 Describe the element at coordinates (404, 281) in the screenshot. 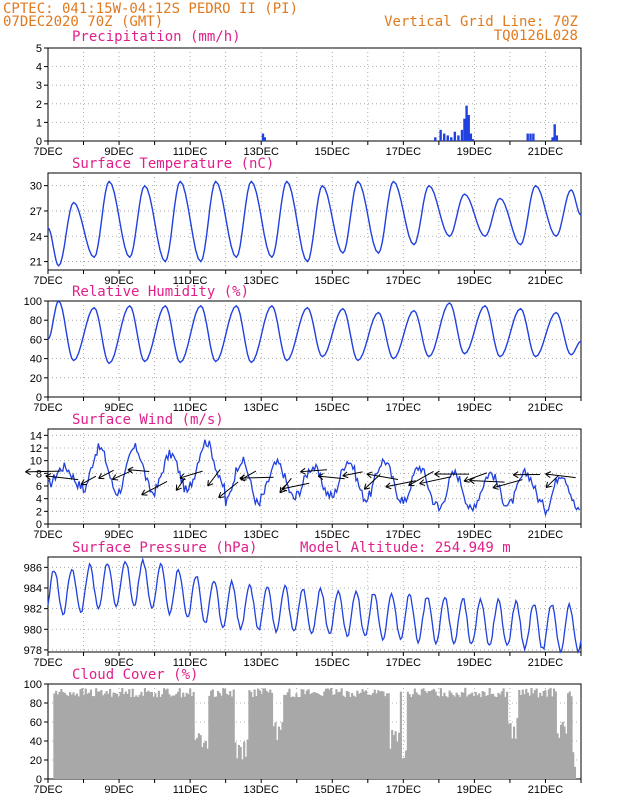

I see `temp-xtick-label: 17DEC` at that location.